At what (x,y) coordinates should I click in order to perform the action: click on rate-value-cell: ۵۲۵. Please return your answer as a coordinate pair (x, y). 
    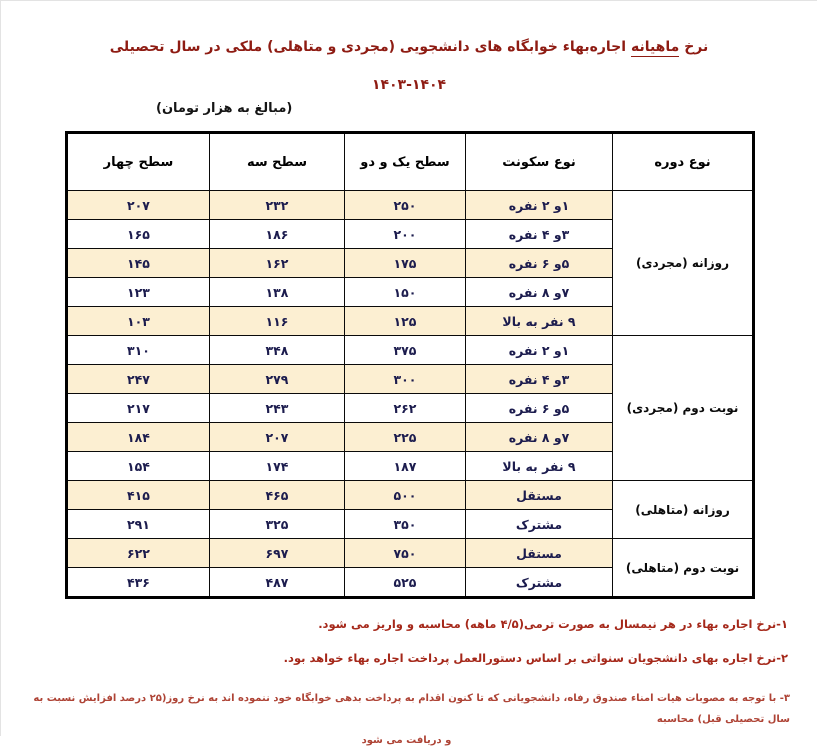
    Looking at the image, I should click on (405, 582).